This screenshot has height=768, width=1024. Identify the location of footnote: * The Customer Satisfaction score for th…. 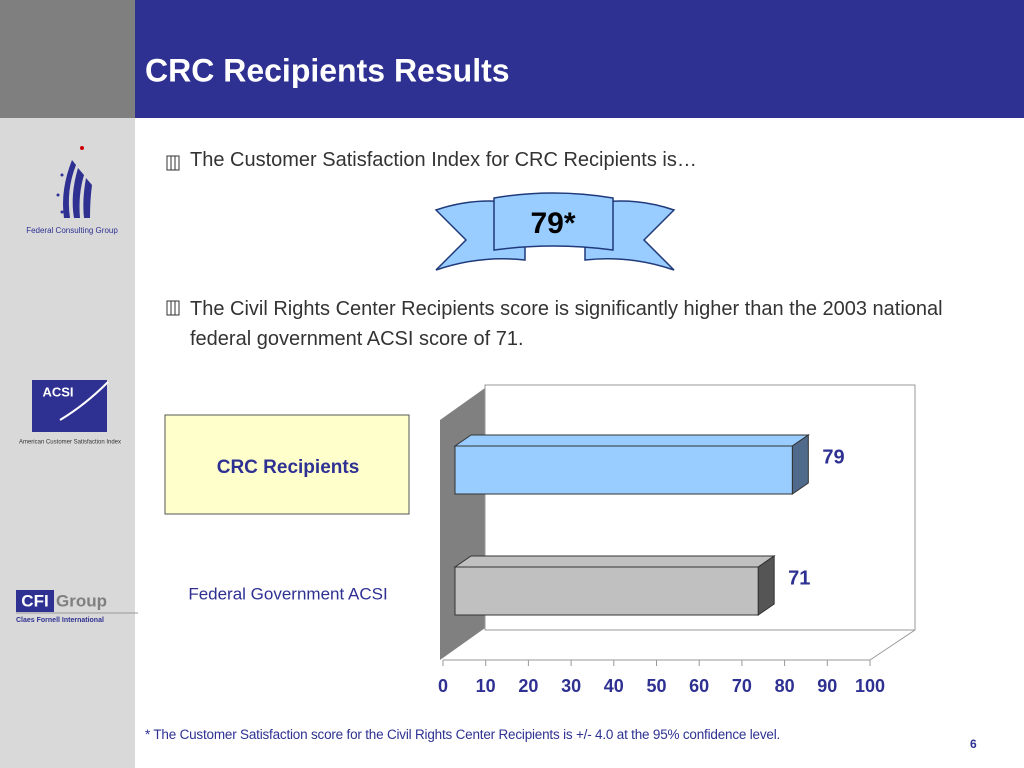
(463, 734).